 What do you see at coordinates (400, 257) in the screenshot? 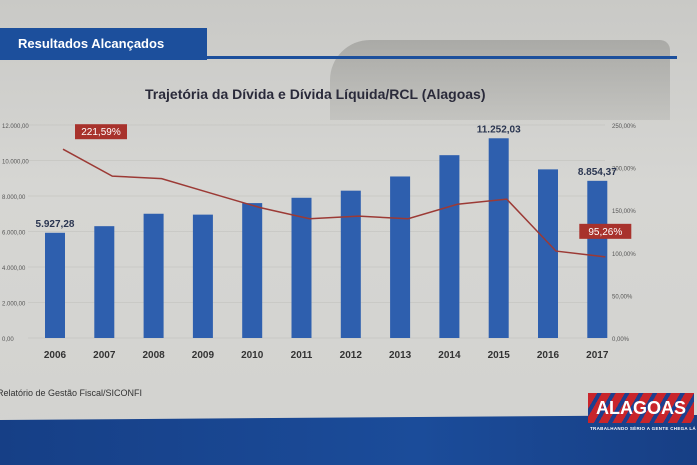
I see `bar-2013` at bounding box center [400, 257].